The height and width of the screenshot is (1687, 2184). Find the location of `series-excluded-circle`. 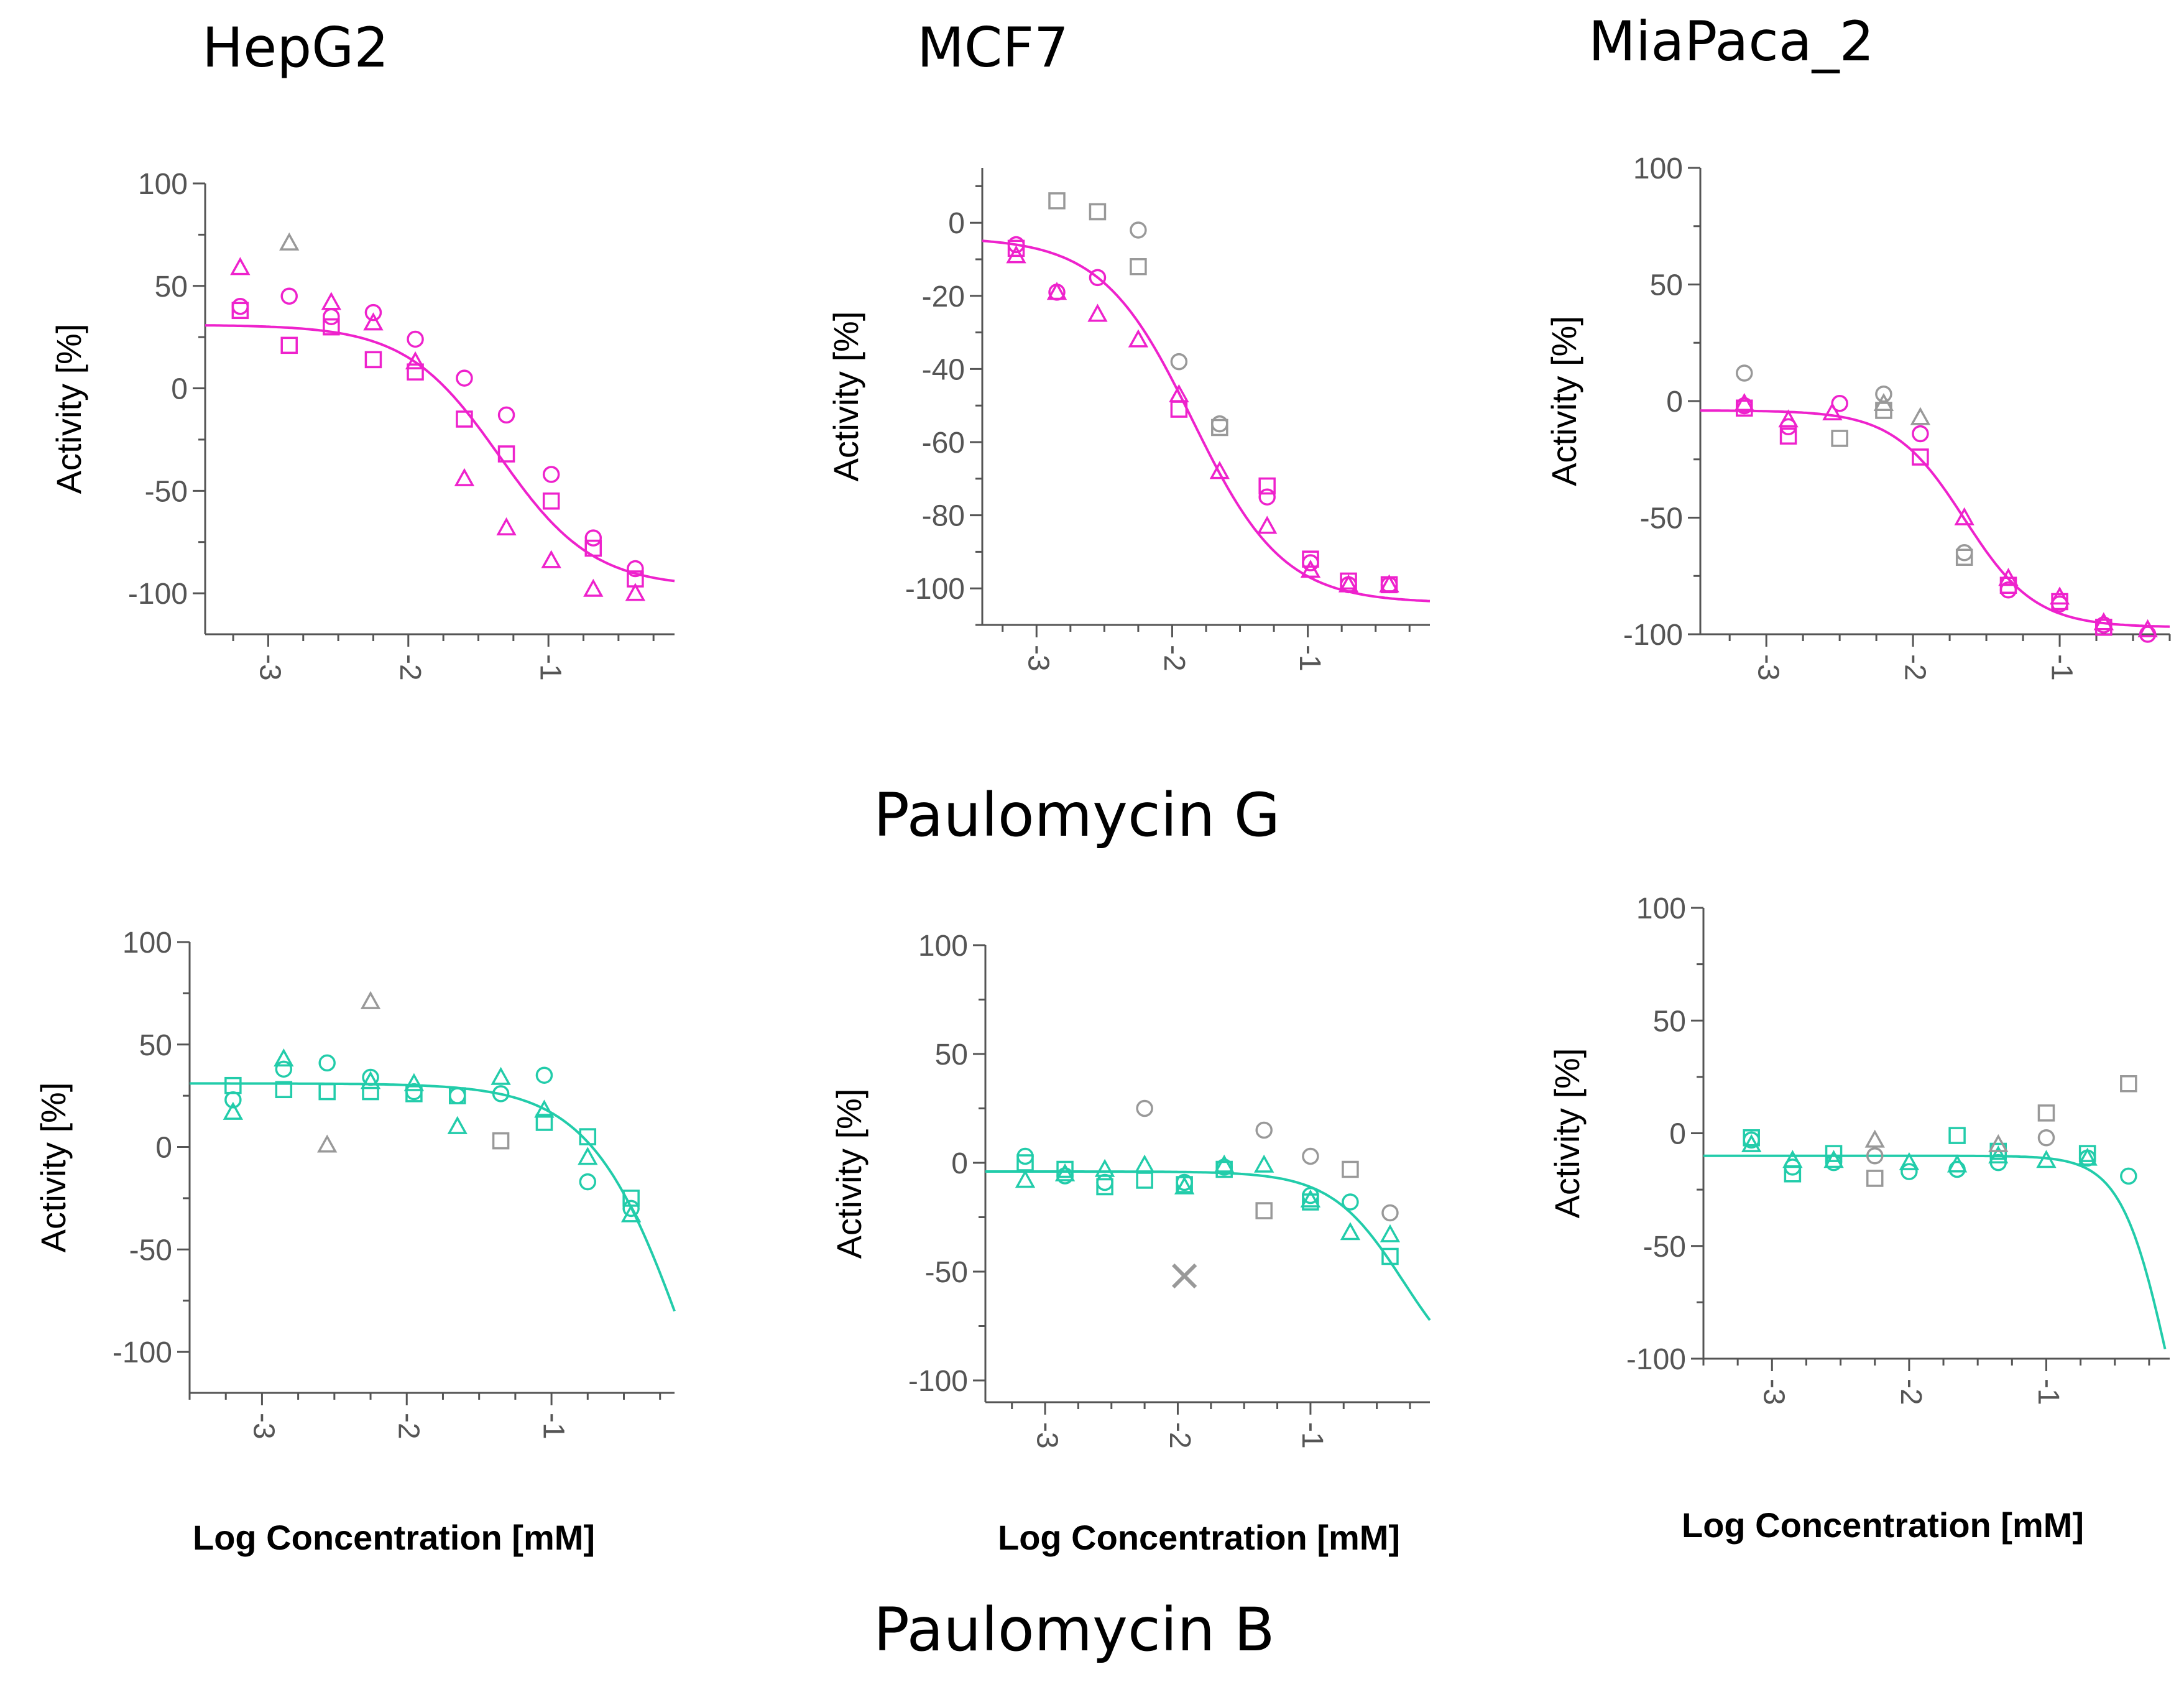

series-excluded-circle is located at coordinates (1960, 1147).